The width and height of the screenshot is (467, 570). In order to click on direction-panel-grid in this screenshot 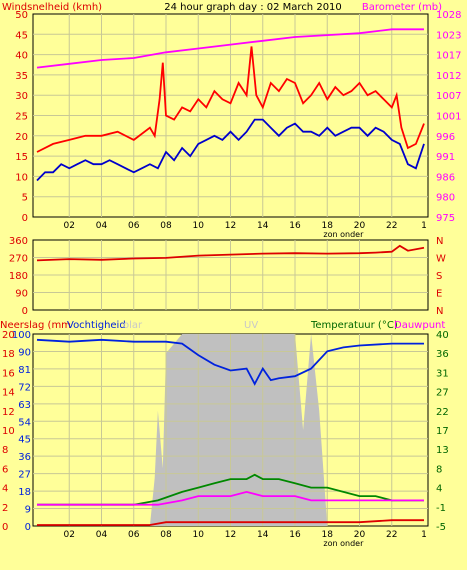, I will do `click(230, 275)`.